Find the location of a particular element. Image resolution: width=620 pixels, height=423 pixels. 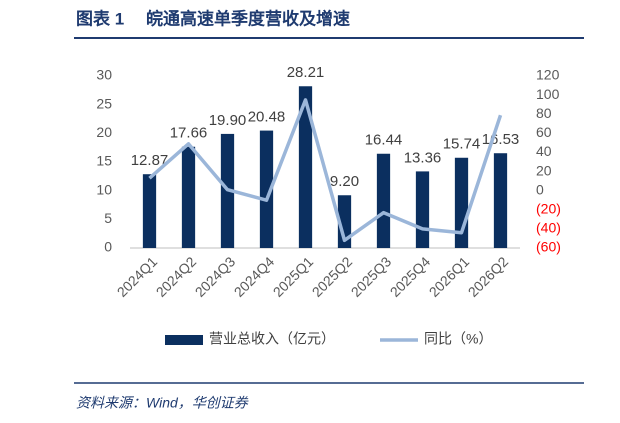

data-label: 9.20 is located at coordinates (344, 181).